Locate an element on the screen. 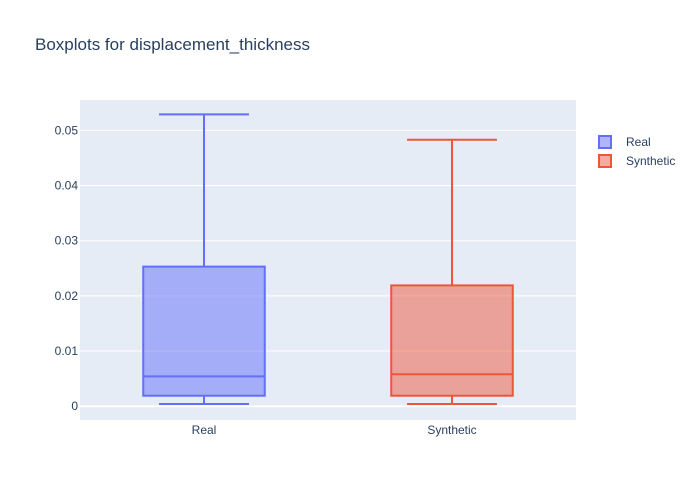  y-tick-label: 0.02 is located at coordinates (67, 296).